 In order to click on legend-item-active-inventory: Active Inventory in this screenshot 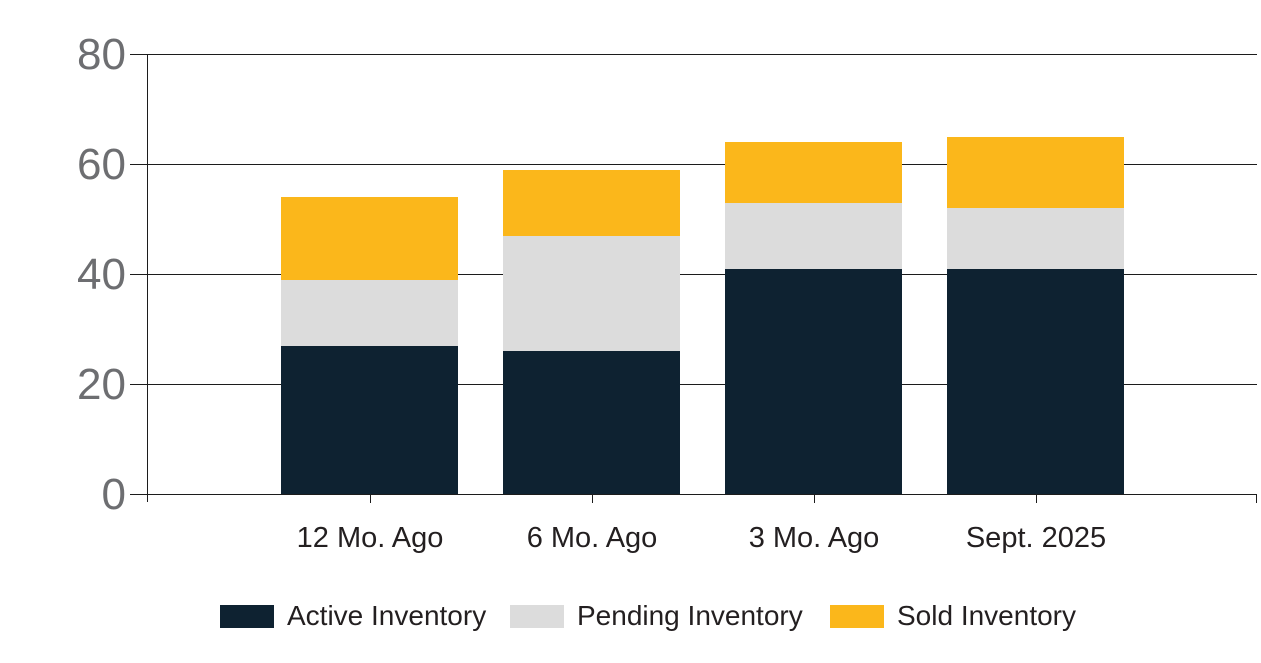, I will do `click(353, 615)`.